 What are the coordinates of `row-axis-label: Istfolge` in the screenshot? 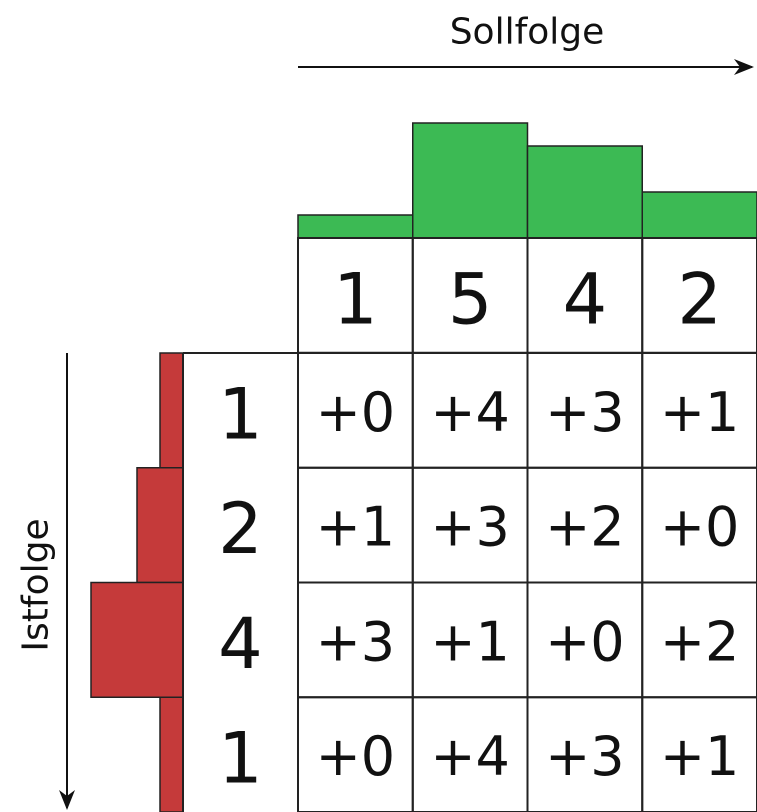 It's located at (36, 584).